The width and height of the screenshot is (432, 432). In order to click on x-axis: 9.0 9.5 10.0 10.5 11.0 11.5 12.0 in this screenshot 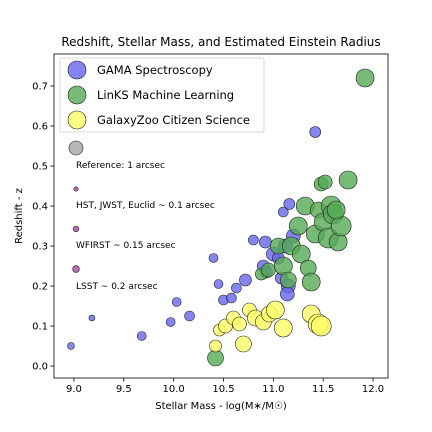, I will do `click(225, 386)`.